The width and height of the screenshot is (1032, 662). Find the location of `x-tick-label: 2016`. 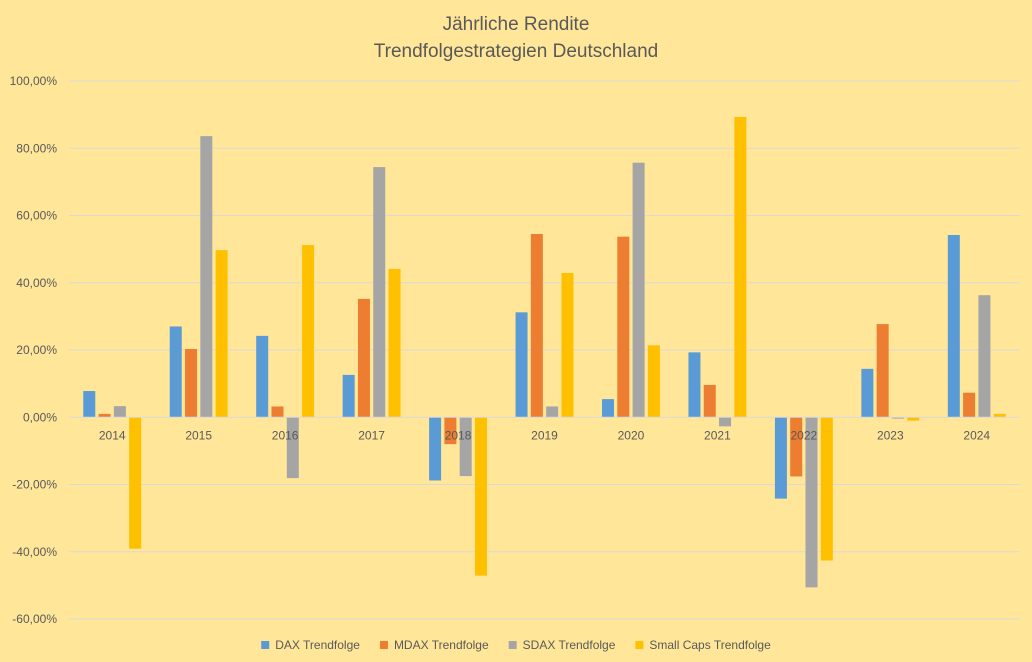

x-tick-label: 2016 is located at coordinates (285, 435).